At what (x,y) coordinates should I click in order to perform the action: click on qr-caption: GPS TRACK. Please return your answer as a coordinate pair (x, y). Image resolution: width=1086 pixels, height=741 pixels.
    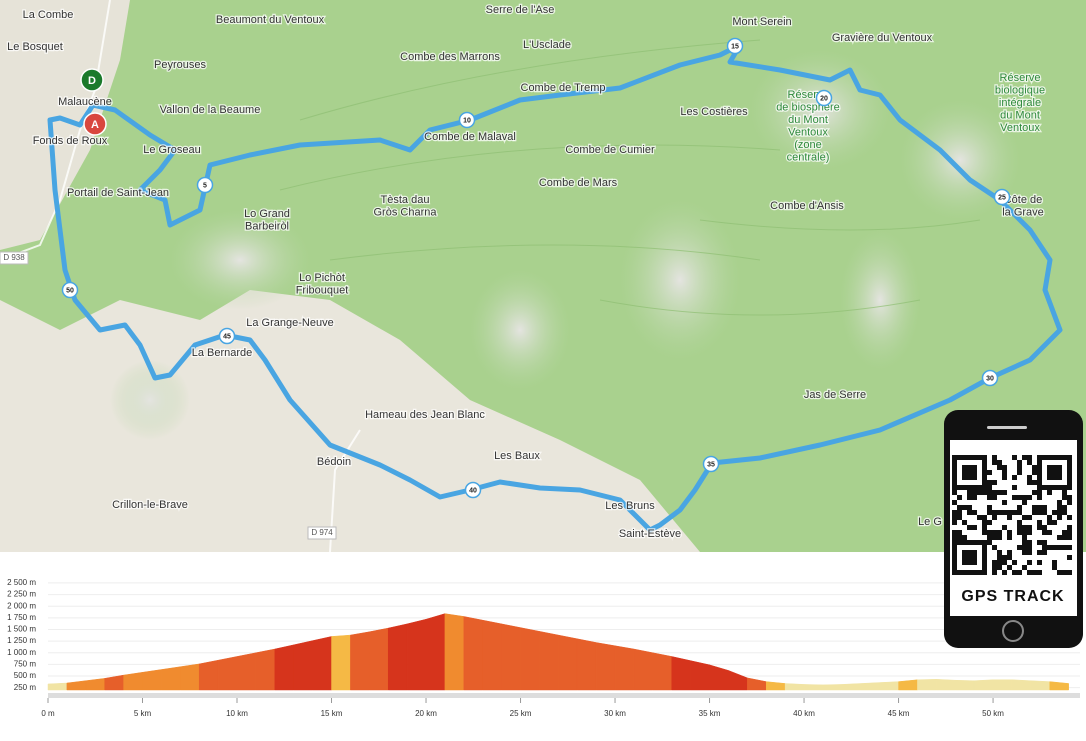
    Looking at the image, I should click on (1012, 596).